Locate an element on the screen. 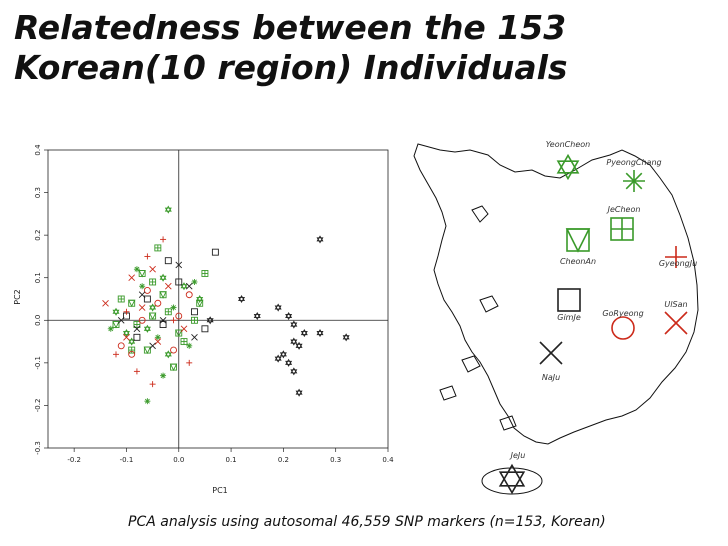 The width and height of the screenshot is (728, 546). map-marker-jeju is located at coordinates (512, 479).